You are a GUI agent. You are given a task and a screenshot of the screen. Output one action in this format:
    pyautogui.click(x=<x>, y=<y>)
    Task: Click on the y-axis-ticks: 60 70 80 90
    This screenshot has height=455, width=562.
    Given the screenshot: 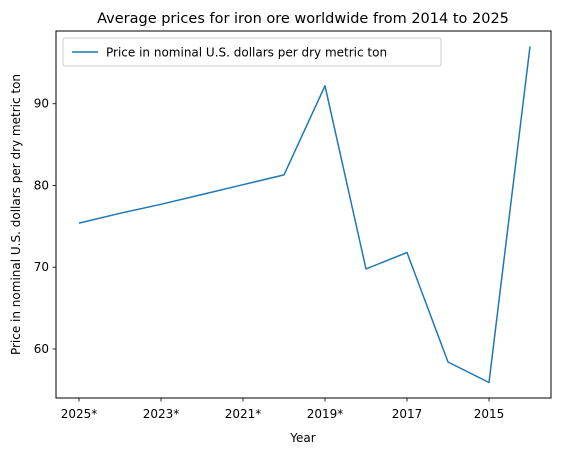 What is the action you would take?
    pyautogui.click(x=45, y=226)
    